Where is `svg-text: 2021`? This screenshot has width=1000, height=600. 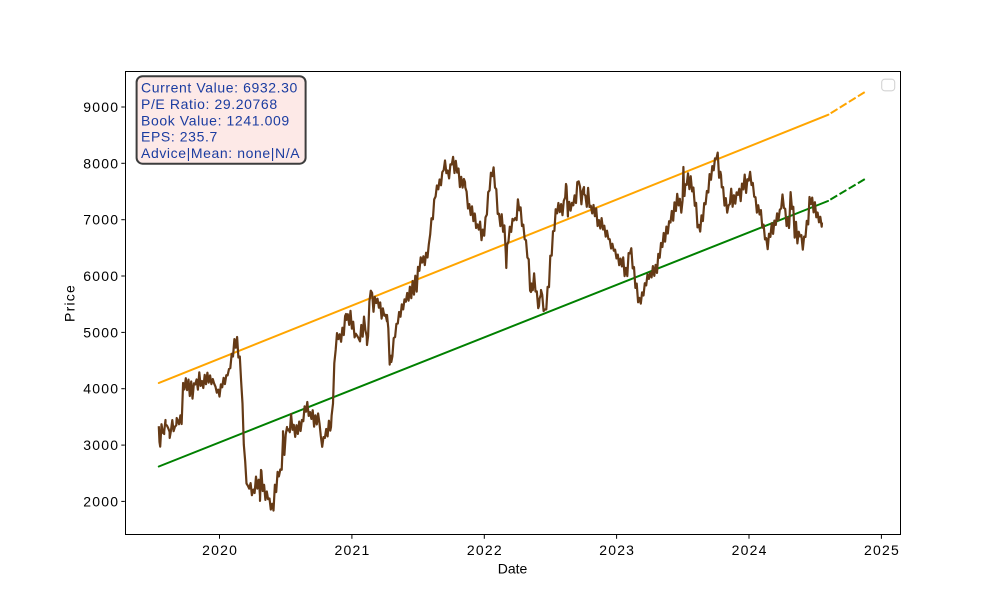 svg-text: 2021 is located at coordinates (353, 550).